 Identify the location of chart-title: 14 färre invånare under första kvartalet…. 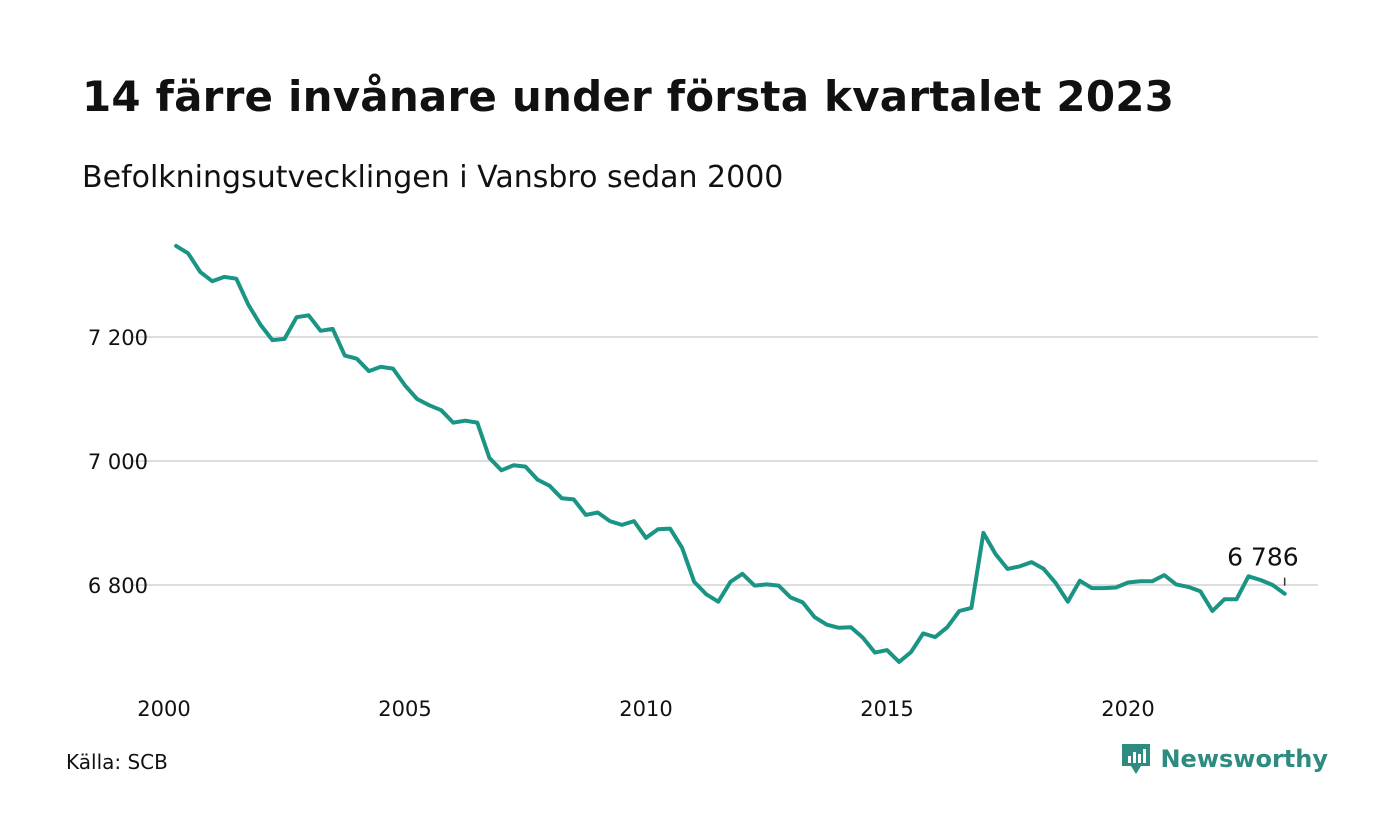
(628, 96).